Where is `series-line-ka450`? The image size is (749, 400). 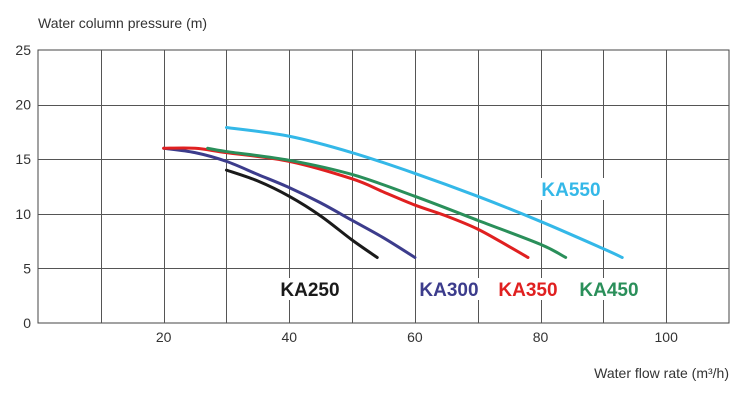 series-line-ka450 is located at coordinates (387, 202).